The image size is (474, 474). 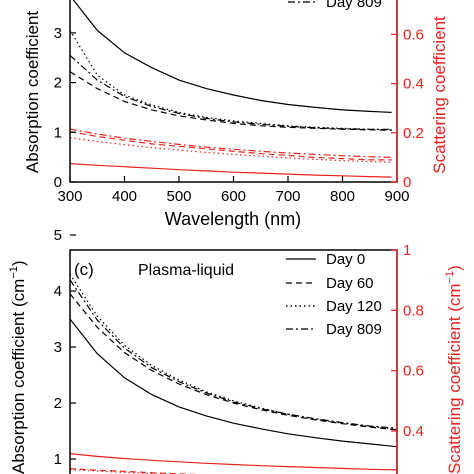 I want to click on bottom-y-right-tick-label: 0.6, so click(x=413, y=371).